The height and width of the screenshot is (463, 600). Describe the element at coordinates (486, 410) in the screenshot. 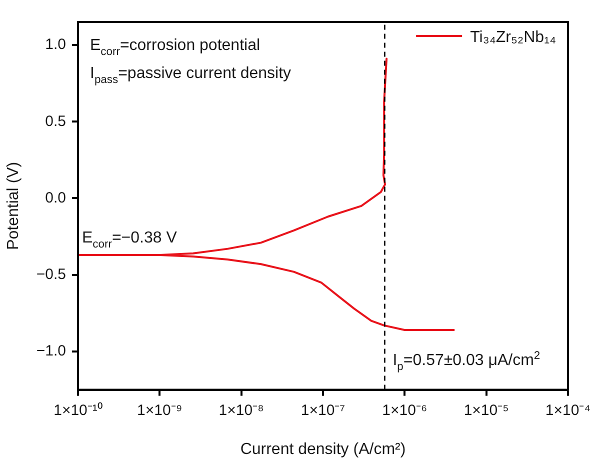

I see `x-tick-label: 1×10⁻⁵` at that location.